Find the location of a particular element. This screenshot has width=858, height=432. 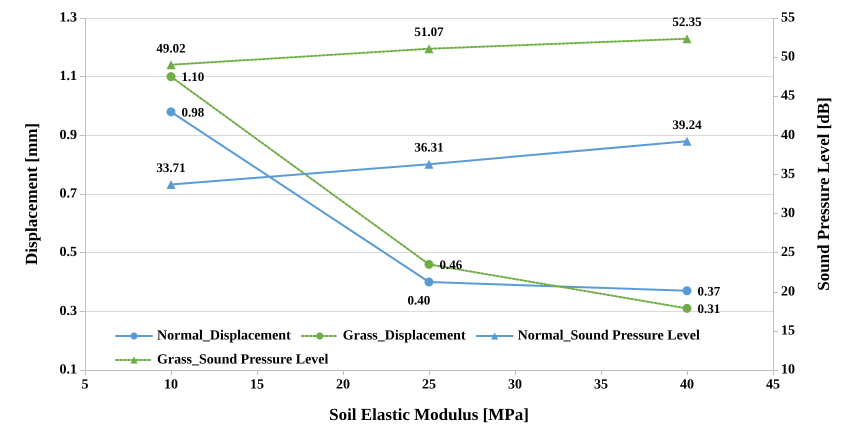

data-label: 1.10 is located at coordinates (193, 76).